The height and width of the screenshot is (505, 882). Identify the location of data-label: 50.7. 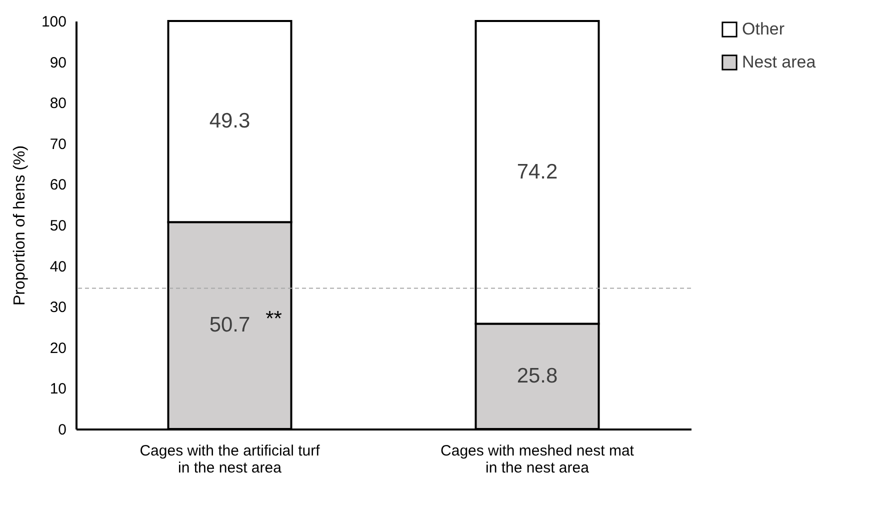
(229, 325).